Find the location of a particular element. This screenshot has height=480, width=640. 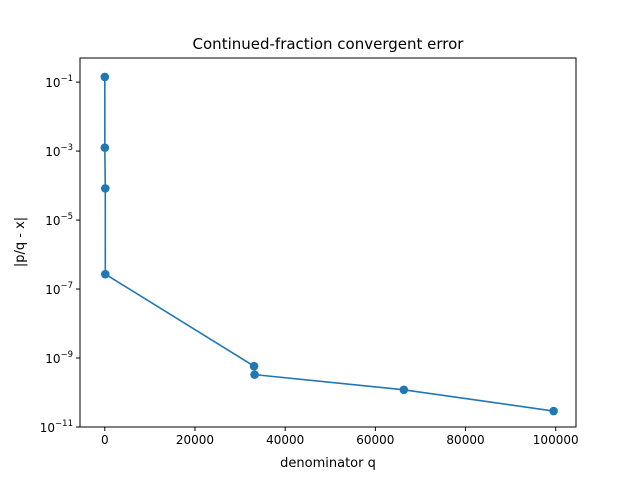

y-tick-label: 10⁻⁹ is located at coordinates (59, 358).